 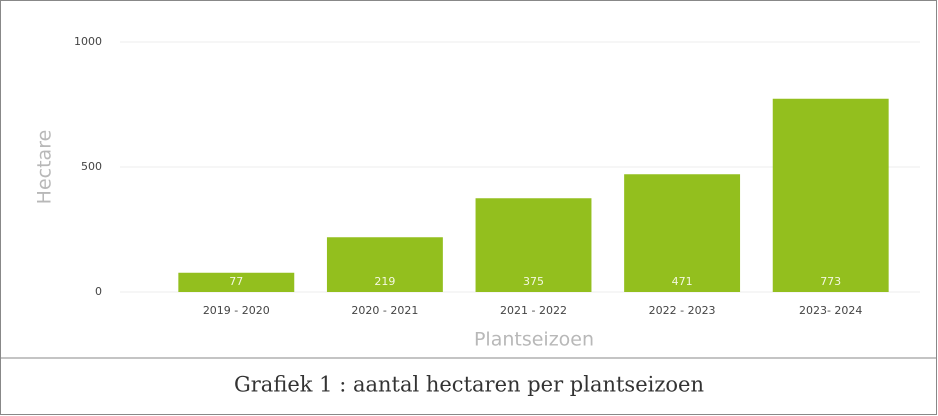 What do you see at coordinates (533, 281) in the screenshot?
I see `value-label: 375` at bounding box center [533, 281].